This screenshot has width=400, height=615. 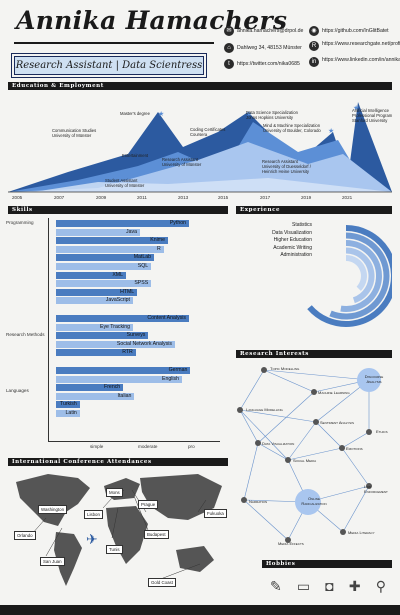 I want to click on label-emotions: Emotions, so click(x=354, y=448).